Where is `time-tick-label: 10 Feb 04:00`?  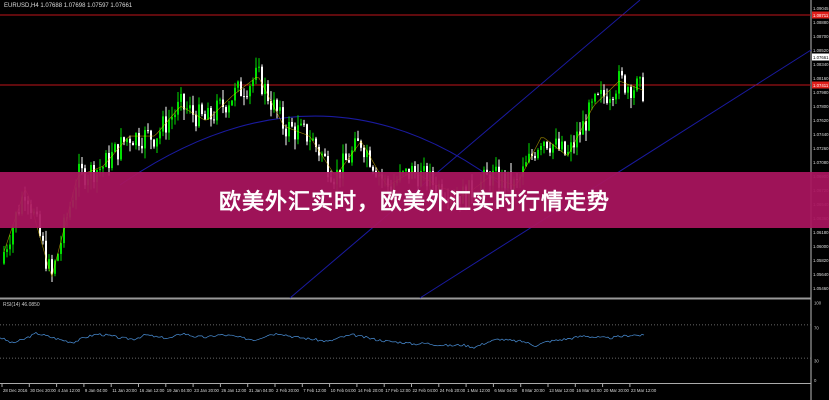 time-tick-label: 10 Feb 04:00 is located at coordinates (344, 390).